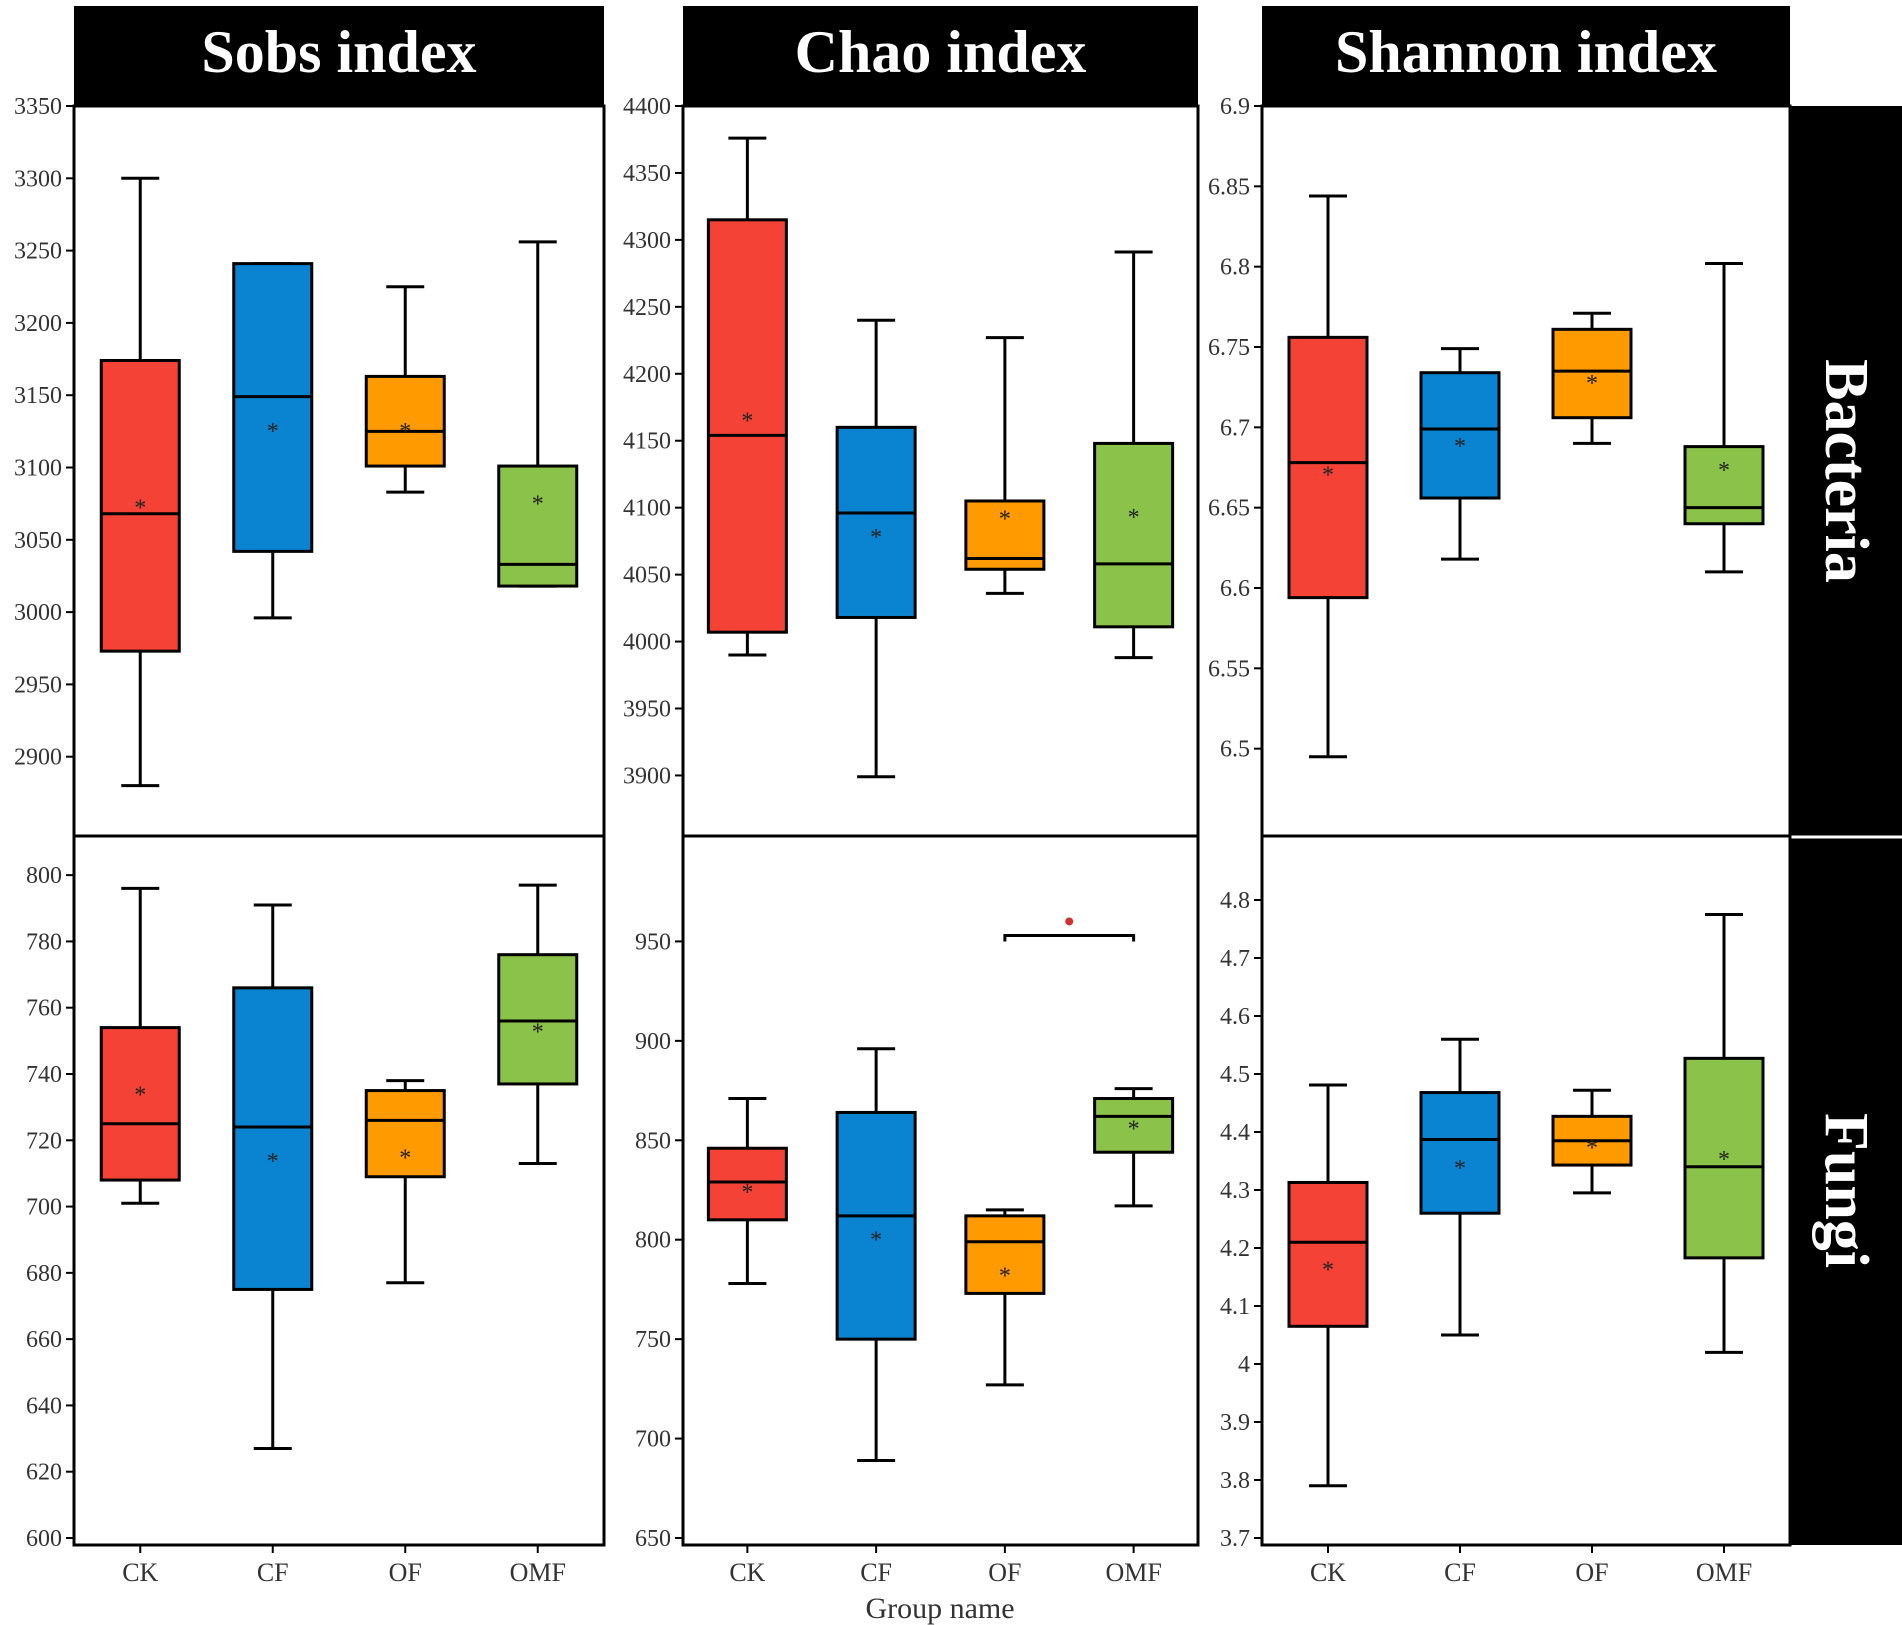 This screenshot has height=1625, width=1902. What do you see at coordinates (653, 1042) in the screenshot?
I see `y-tick-label: 900` at bounding box center [653, 1042].